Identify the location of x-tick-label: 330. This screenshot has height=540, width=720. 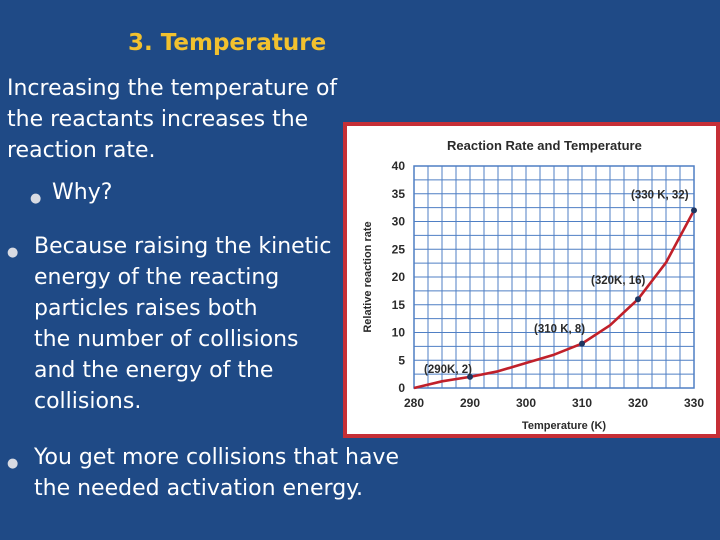
(694, 403).